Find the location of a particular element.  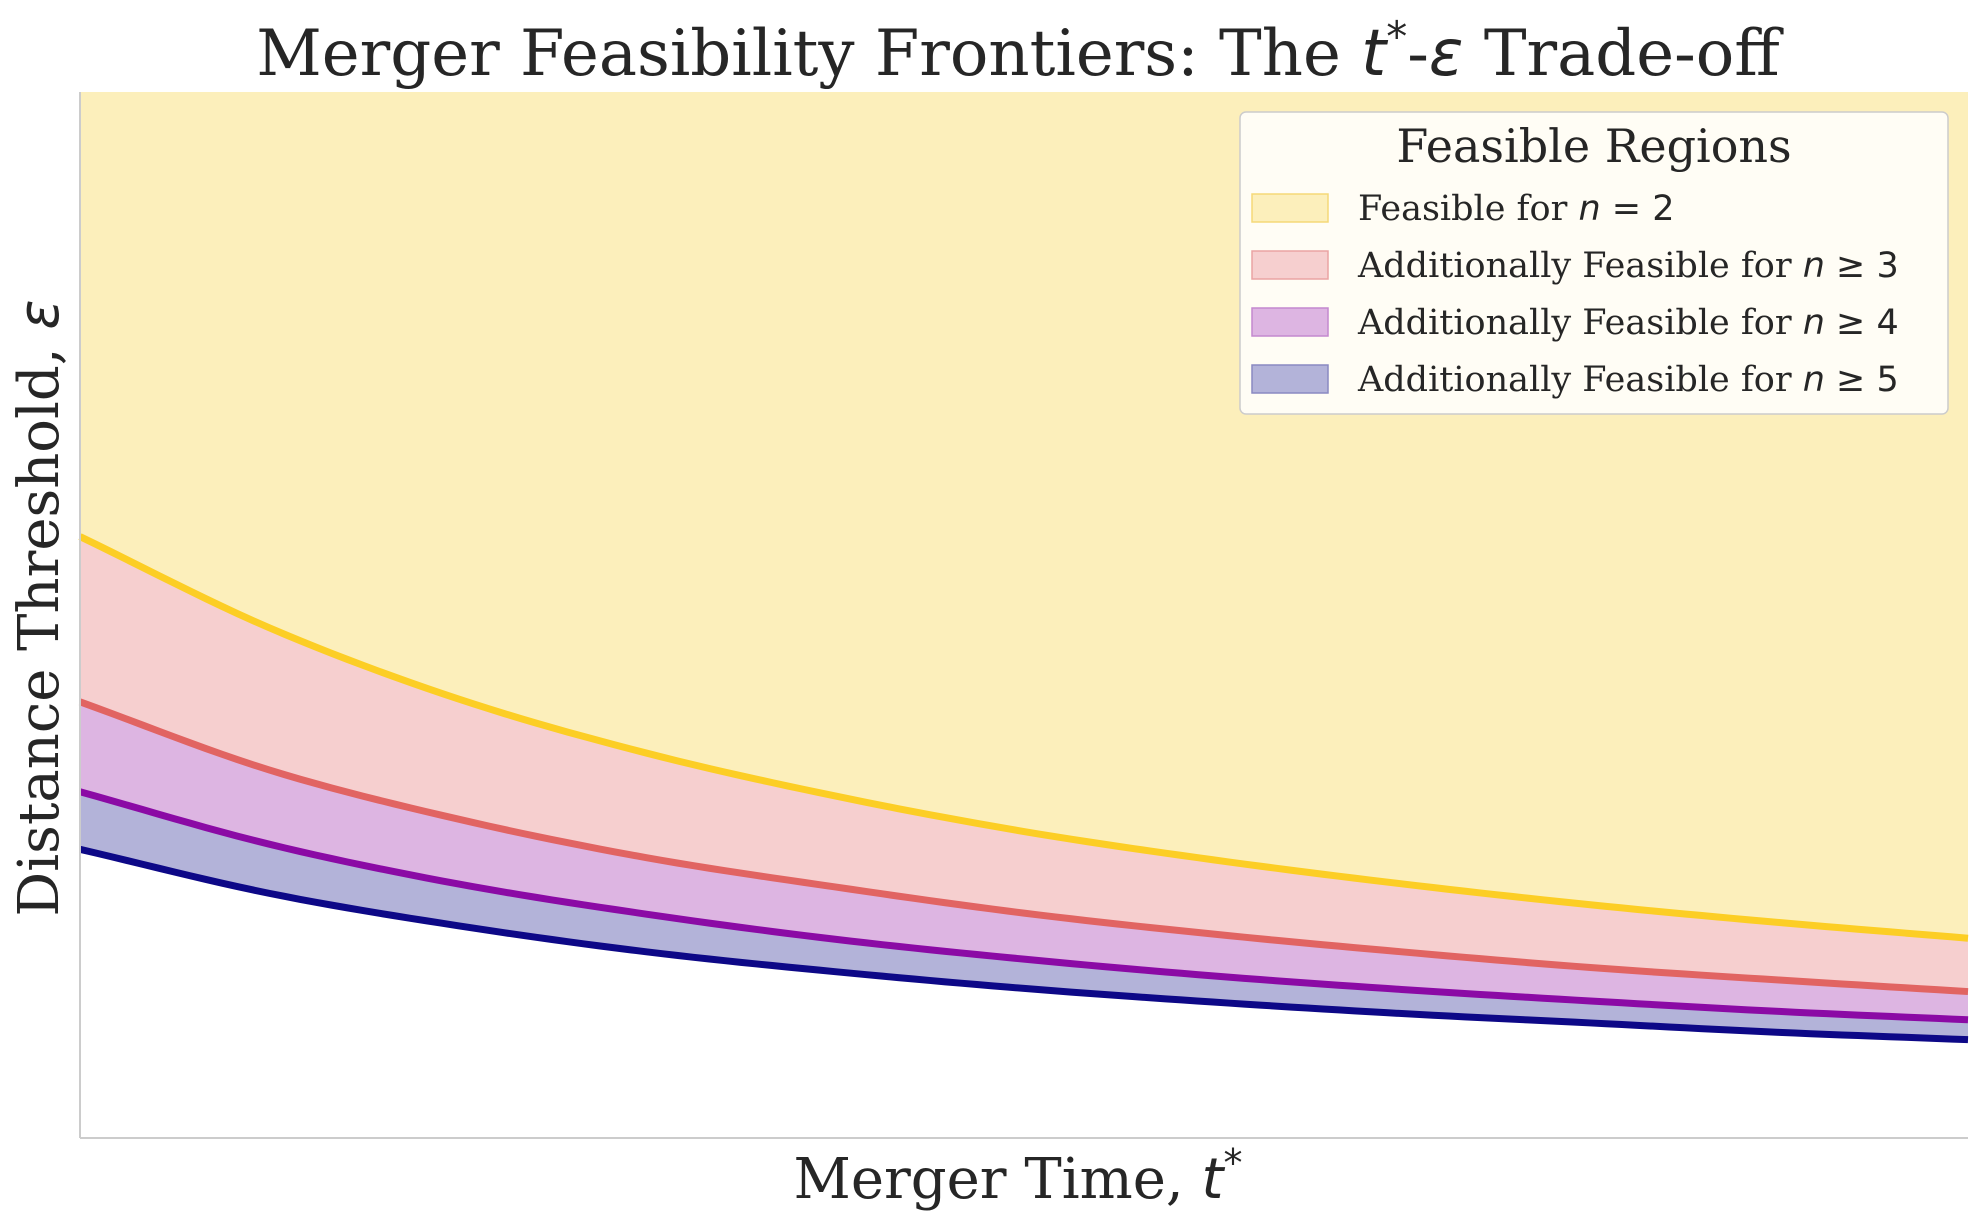

title-suffix: Trade-off is located at coordinates (1623, 54).